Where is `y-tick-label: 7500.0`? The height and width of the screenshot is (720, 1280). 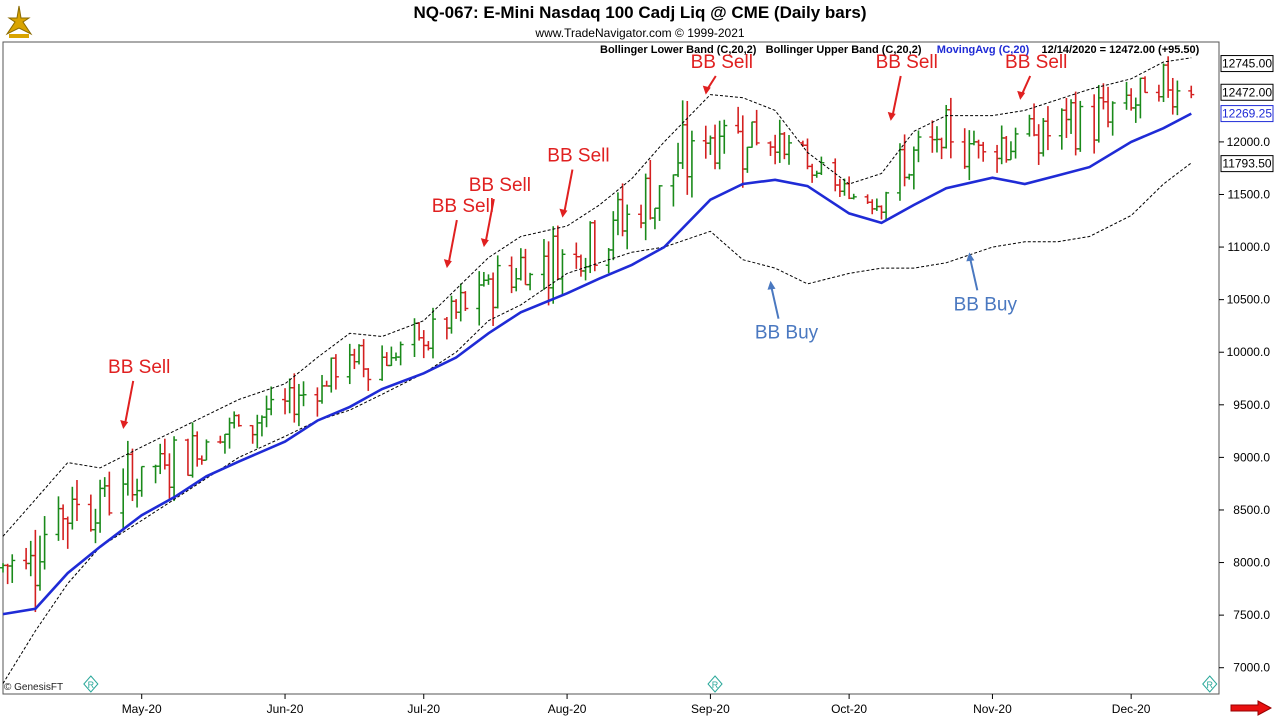 y-tick-label: 7500.0 is located at coordinates (1251, 615).